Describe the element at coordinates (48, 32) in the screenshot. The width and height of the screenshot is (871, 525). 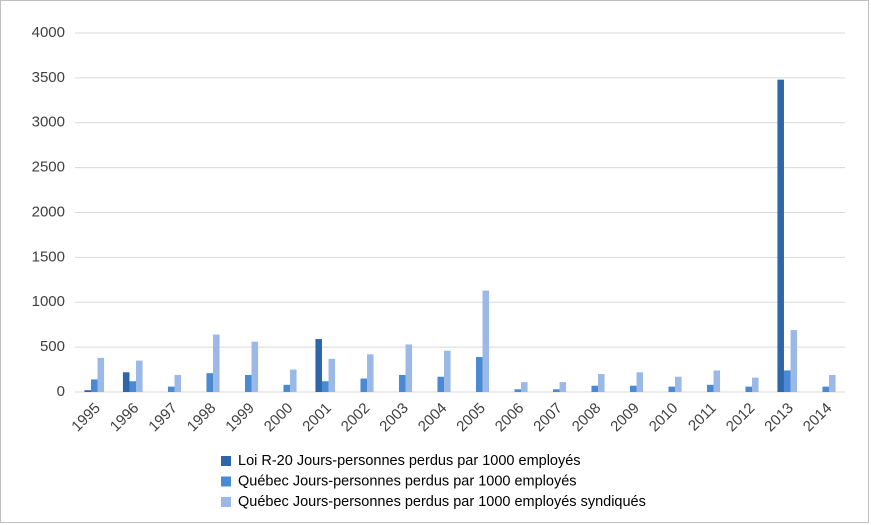
I see `y-tick-label: 4000` at that location.